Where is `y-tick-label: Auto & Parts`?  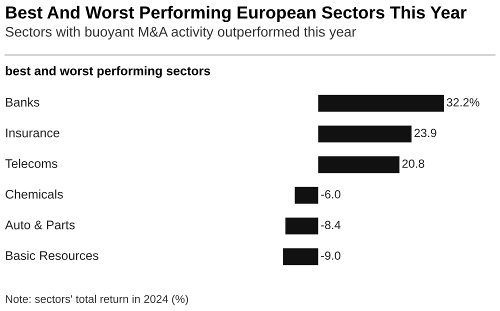
y-tick-label: Auto & Parts is located at coordinates (40, 225).